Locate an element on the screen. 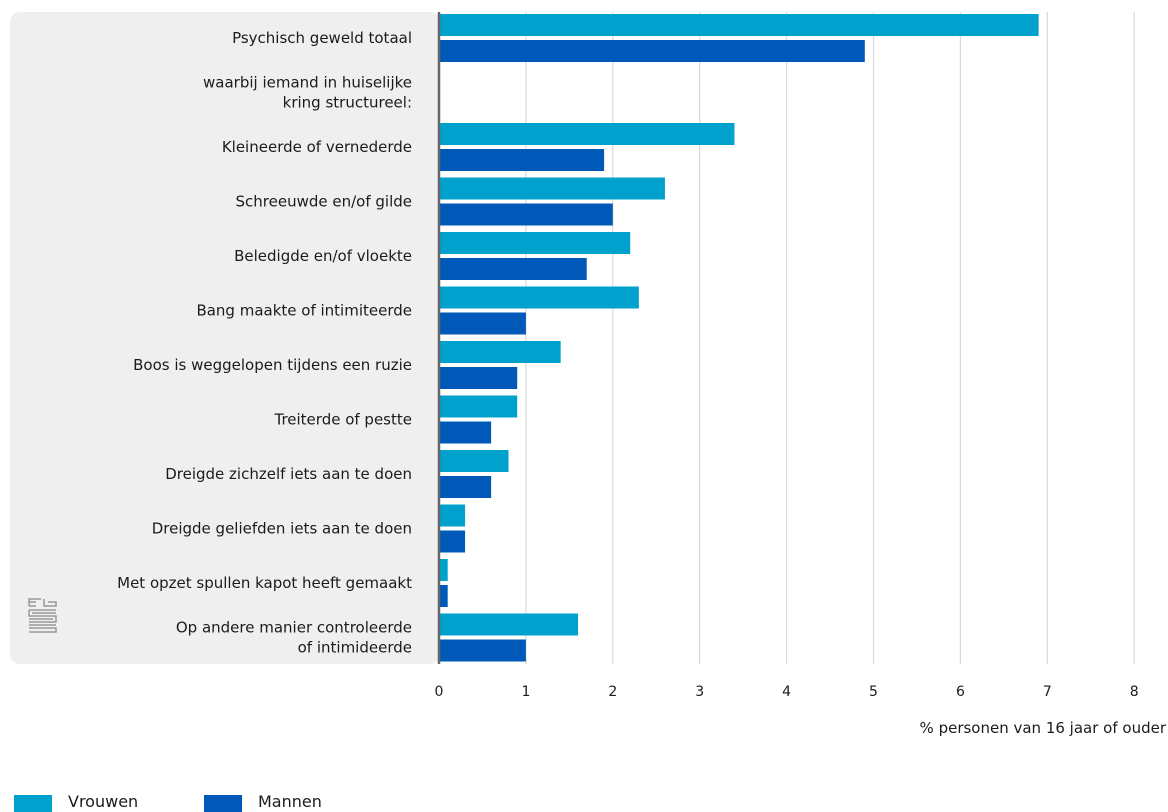 The height and width of the screenshot is (812, 1168). category-label: Bang maakte of intimiteerde is located at coordinates (304, 311).